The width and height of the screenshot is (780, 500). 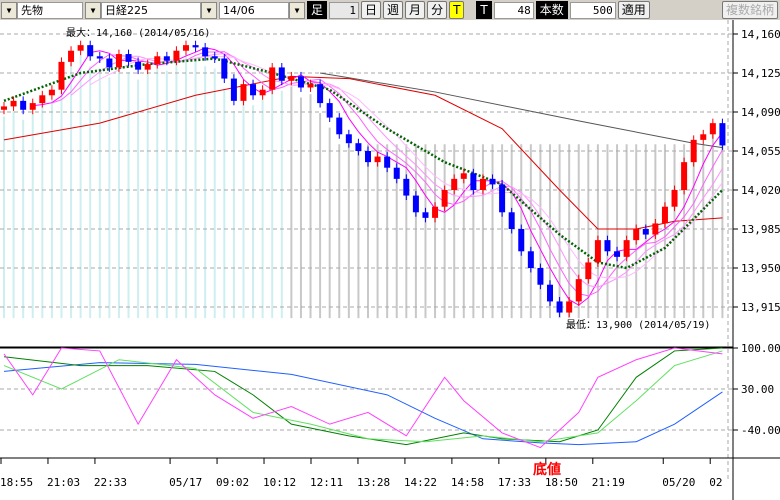 What do you see at coordinates (50, 10) in the screenshot?
I see `market-value: 先物` at bounding box center [50, 10].